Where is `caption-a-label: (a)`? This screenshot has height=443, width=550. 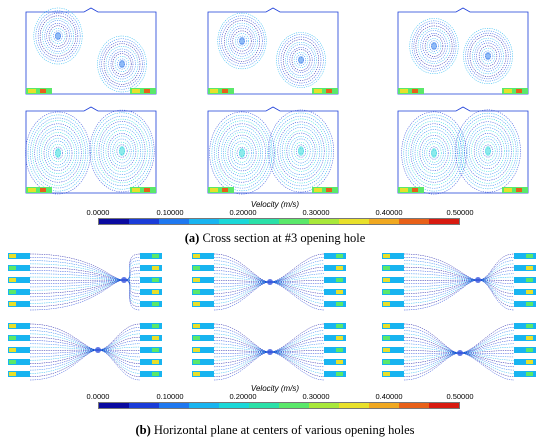 caption-a-label: (a) is located at coordinates (192, 238).